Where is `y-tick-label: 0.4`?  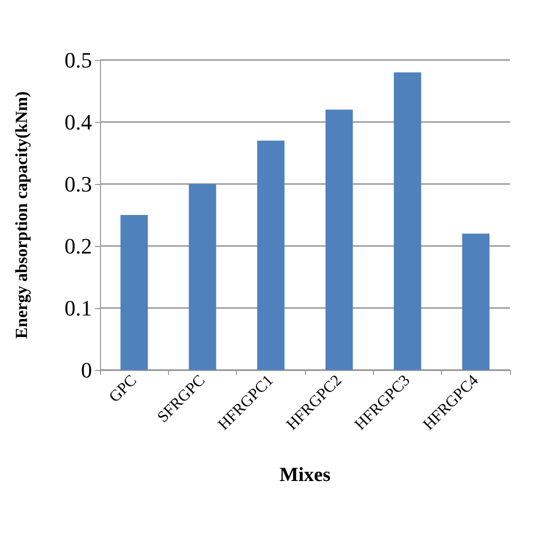 y-tick-label: 0.4 is located at coordinates (78, 122).